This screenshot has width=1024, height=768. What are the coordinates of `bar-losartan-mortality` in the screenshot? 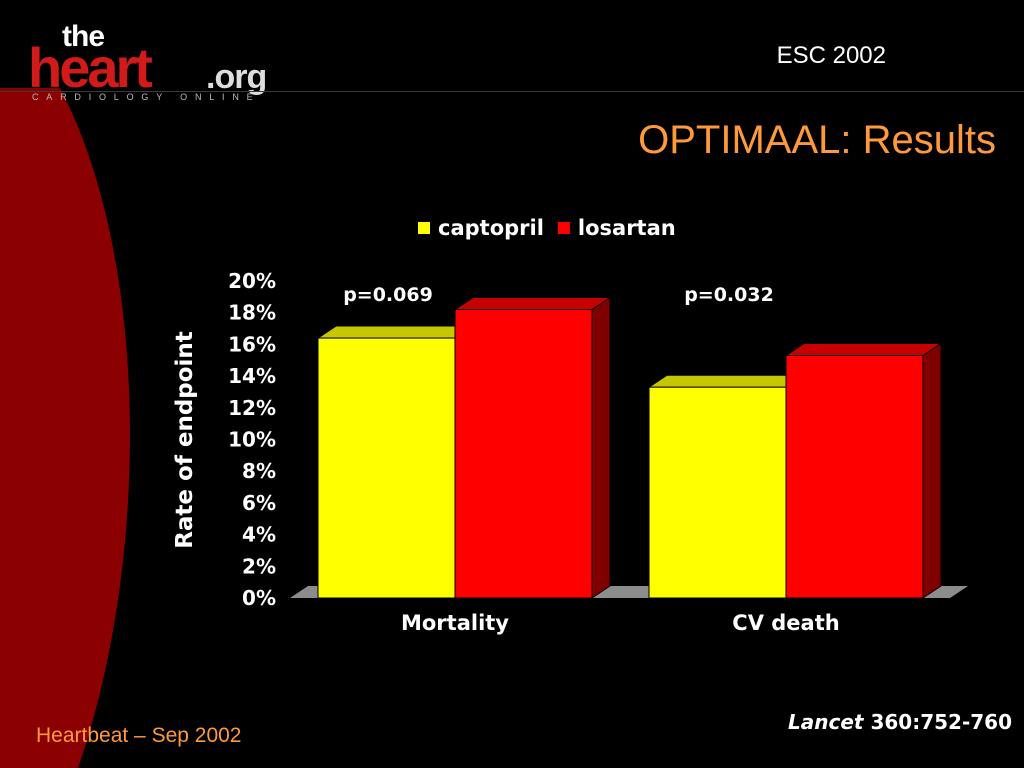 It's located at (532, 447).